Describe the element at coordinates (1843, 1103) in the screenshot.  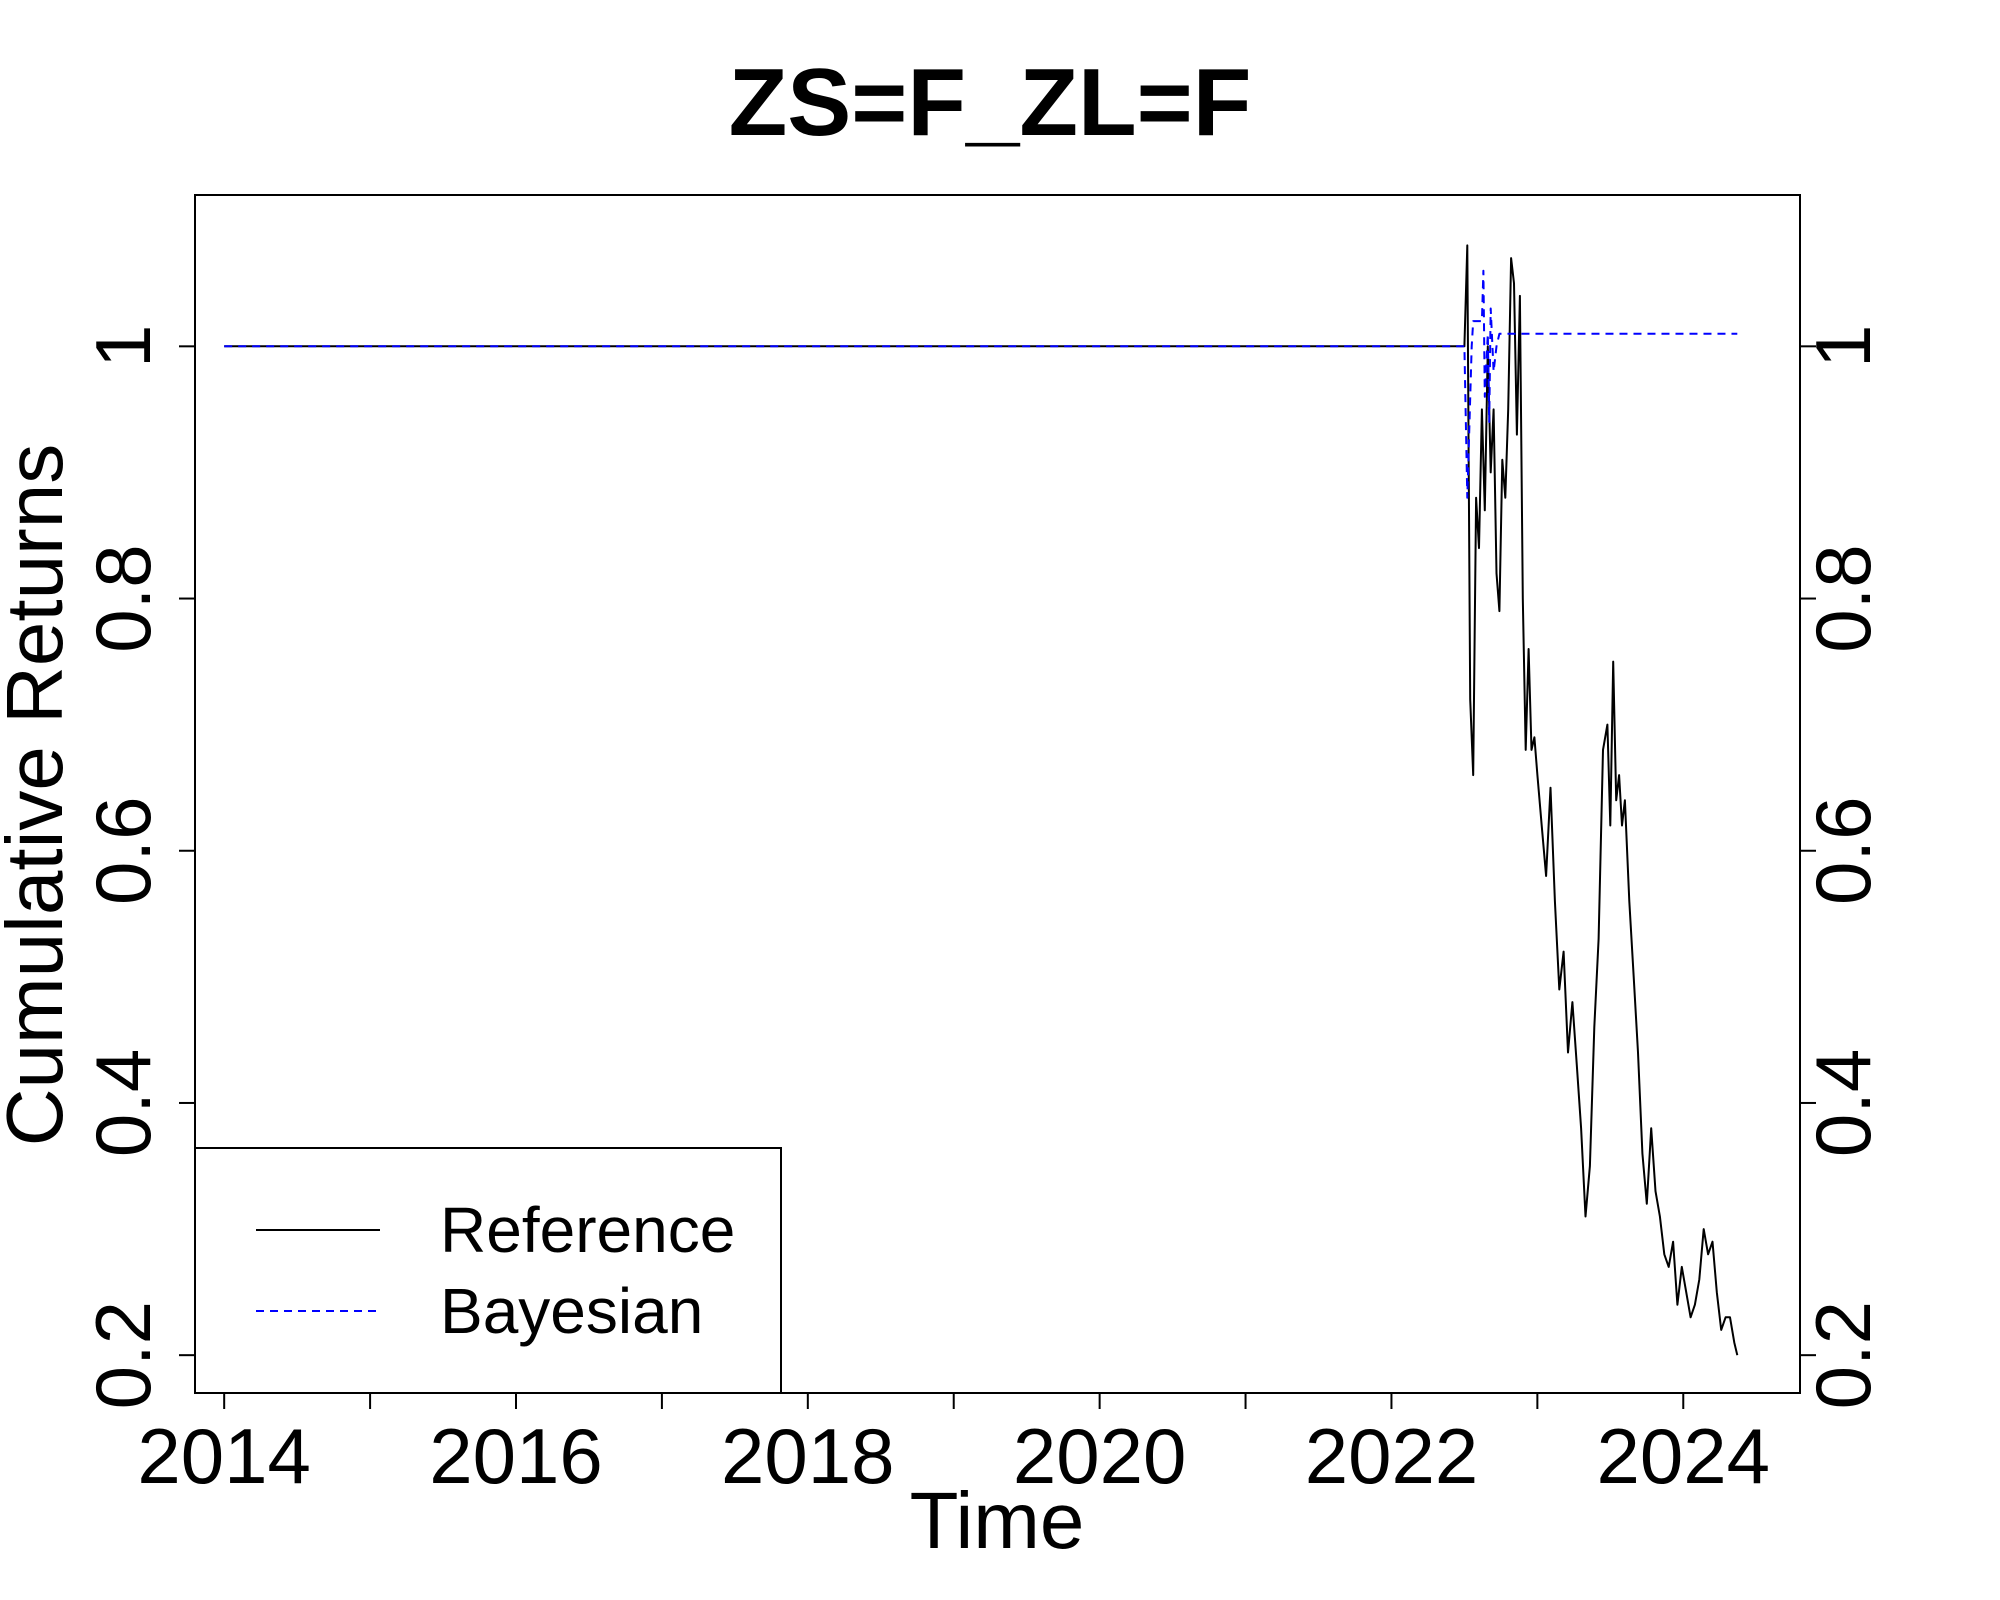
I see `y-tick-label-right-0.4: 0.4` at that location.